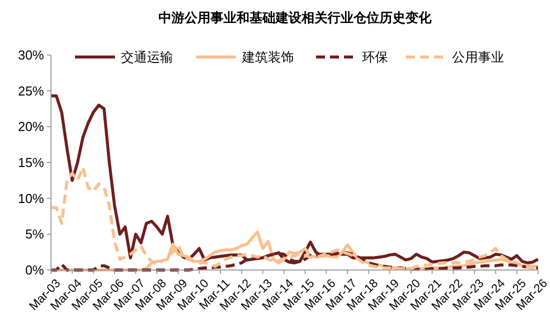  What do you see at coordinates (31, 198) in the screenshot?
I see `y-tick-label: 10%` at bounding box center [31, 198].